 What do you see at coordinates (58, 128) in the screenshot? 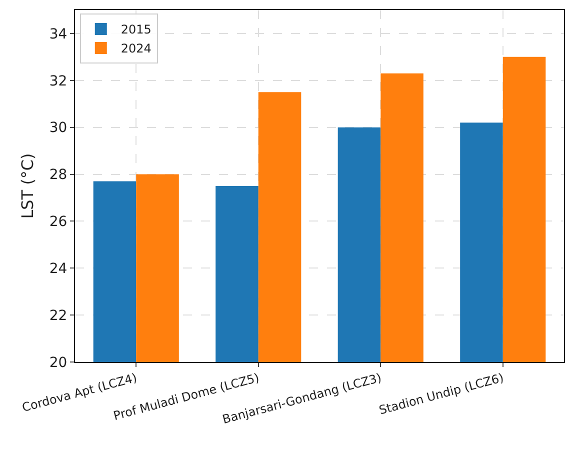
I see `y-tick-label: 30` at bounding box center [58, 128].